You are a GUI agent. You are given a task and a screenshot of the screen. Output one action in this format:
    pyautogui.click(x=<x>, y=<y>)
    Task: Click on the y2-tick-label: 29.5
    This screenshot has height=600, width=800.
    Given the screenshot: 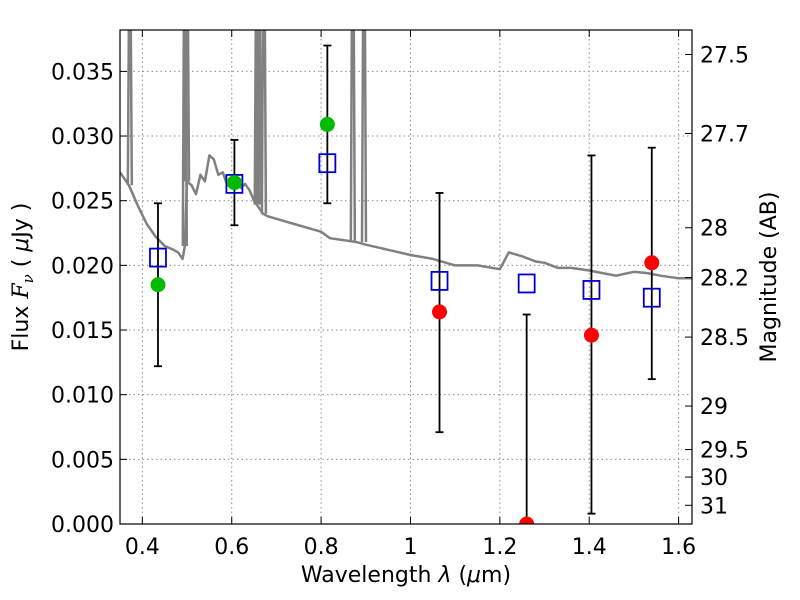 What is the action you would take?
    pyautogui.click(x=724, y=451)
    